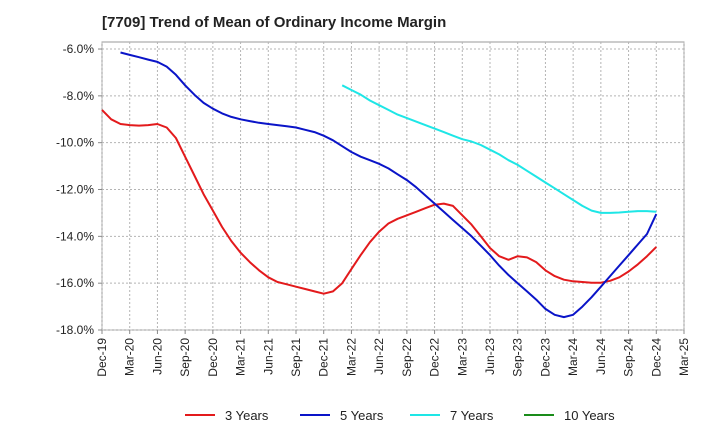 This screenshot has height=440, width=720. Describe the element at coordinates (241, 357) in the screenshot. I see `x-tick-label: Mar-21` at that location.